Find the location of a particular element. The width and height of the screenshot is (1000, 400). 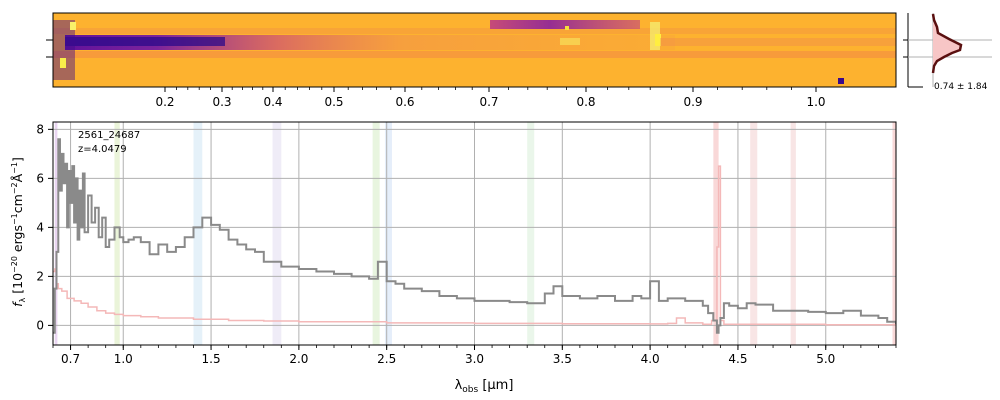

redshift-label: z=4.0479 is located at coordinates (102, 149).